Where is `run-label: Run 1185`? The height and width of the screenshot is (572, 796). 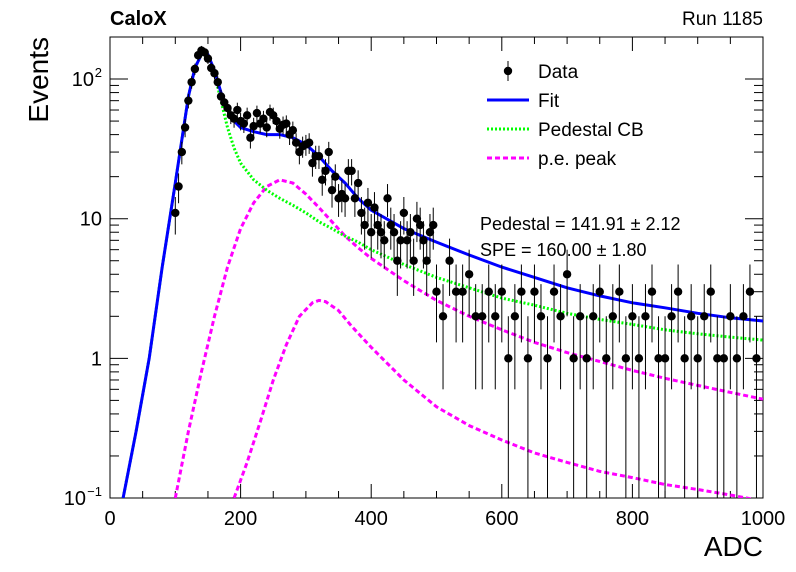 run-label: Run 1185 is located at coordinates (722, 19).